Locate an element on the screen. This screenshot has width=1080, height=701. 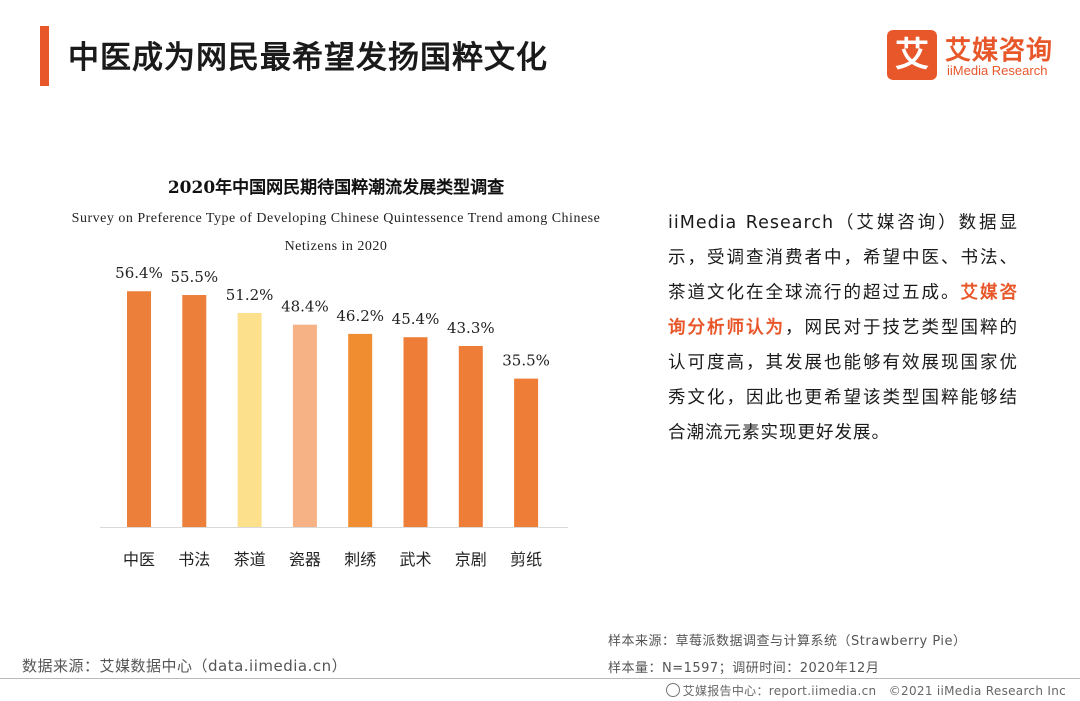
logo-en-text: iiMedia Research is located at coordinates (997, 70).